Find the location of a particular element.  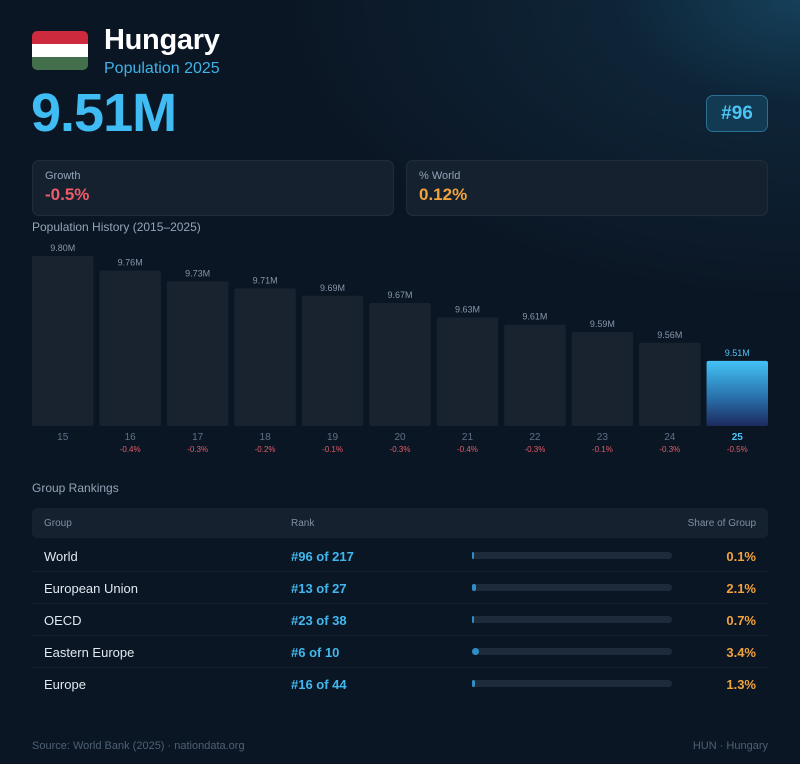

x-tick-label: 22 is located at coordinates (535, 437).